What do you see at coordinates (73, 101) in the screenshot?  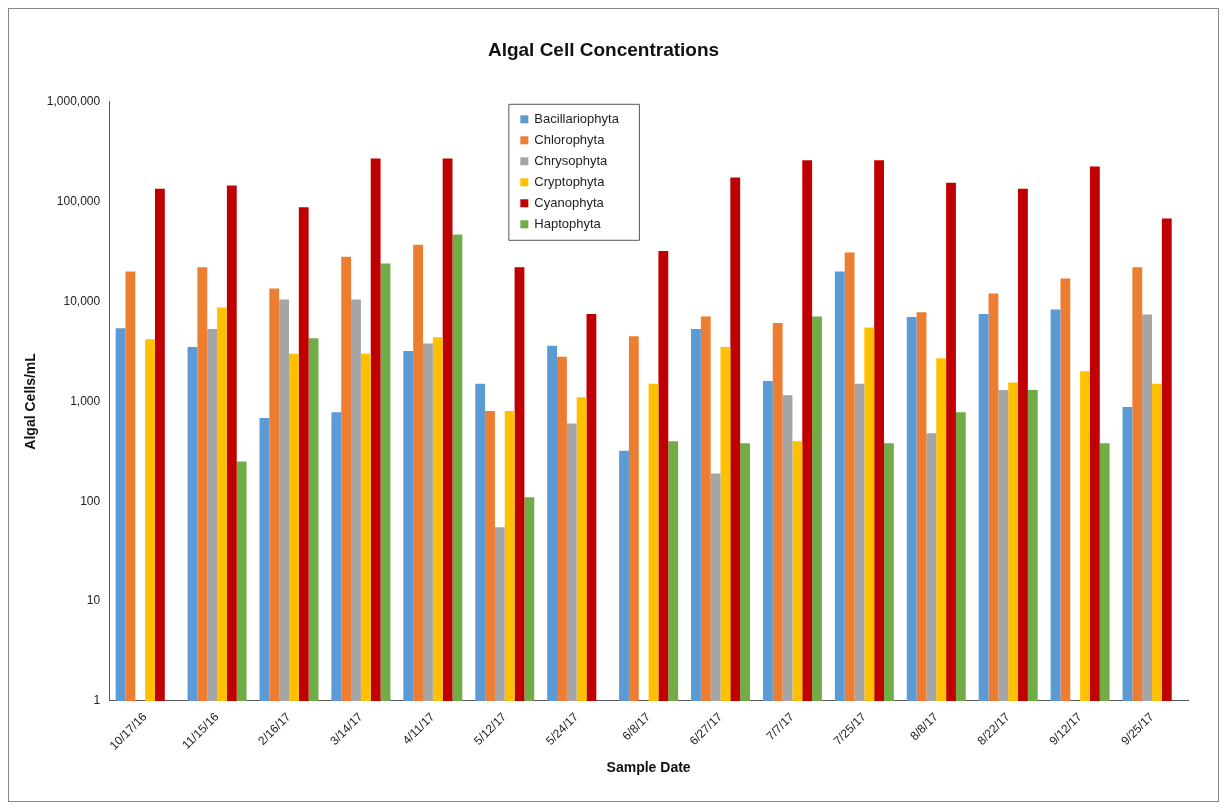 I see `y-tick-label: 1,000,000` at bounding box center [73, 101].